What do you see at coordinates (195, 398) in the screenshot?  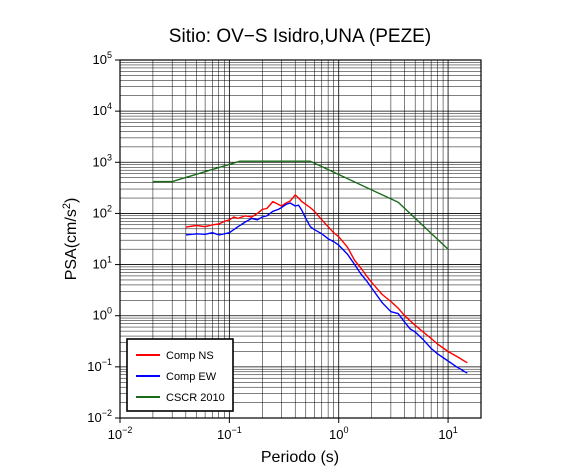 I see `legend-label: CSCR 2010` at bounding box center [195, 398].